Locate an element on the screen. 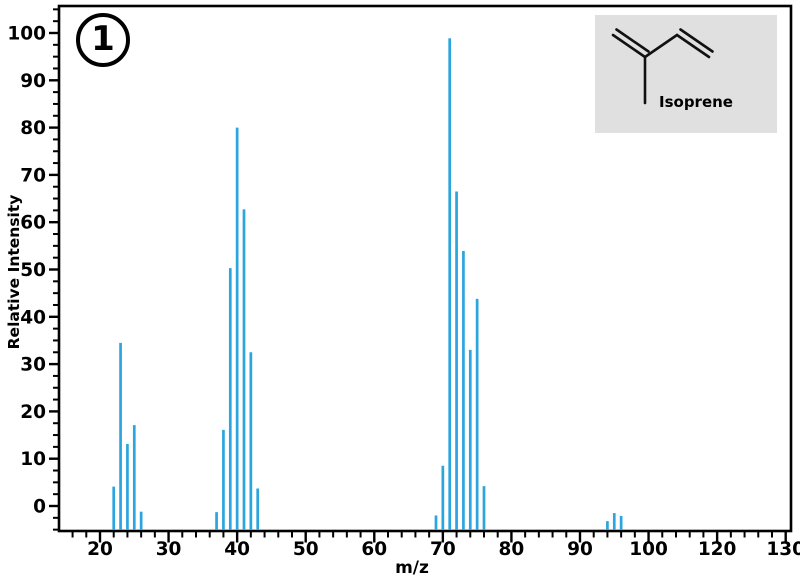  compound-name: Isoprene is located at coordinates (696, 102).